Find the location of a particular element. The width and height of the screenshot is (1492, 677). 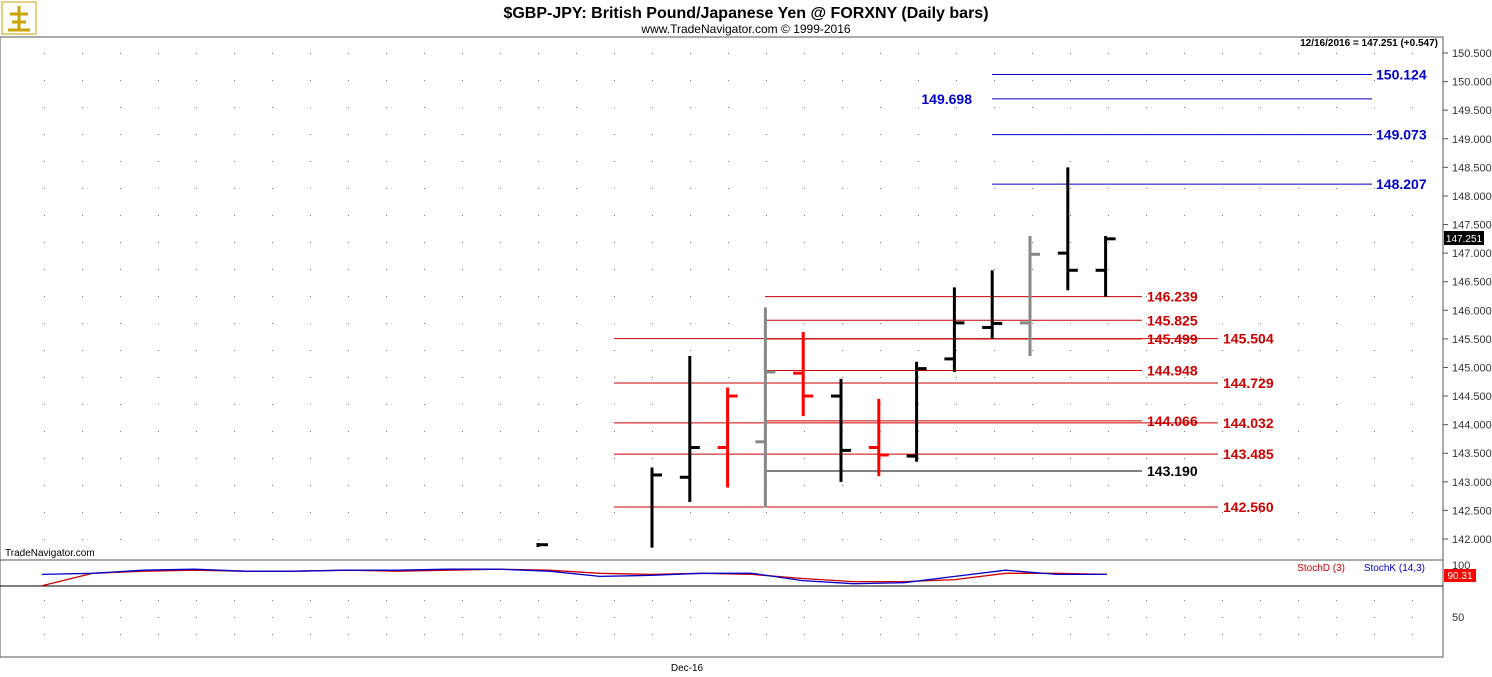

y-tick-label: 145.500 is located at coordinates (1472, 340).